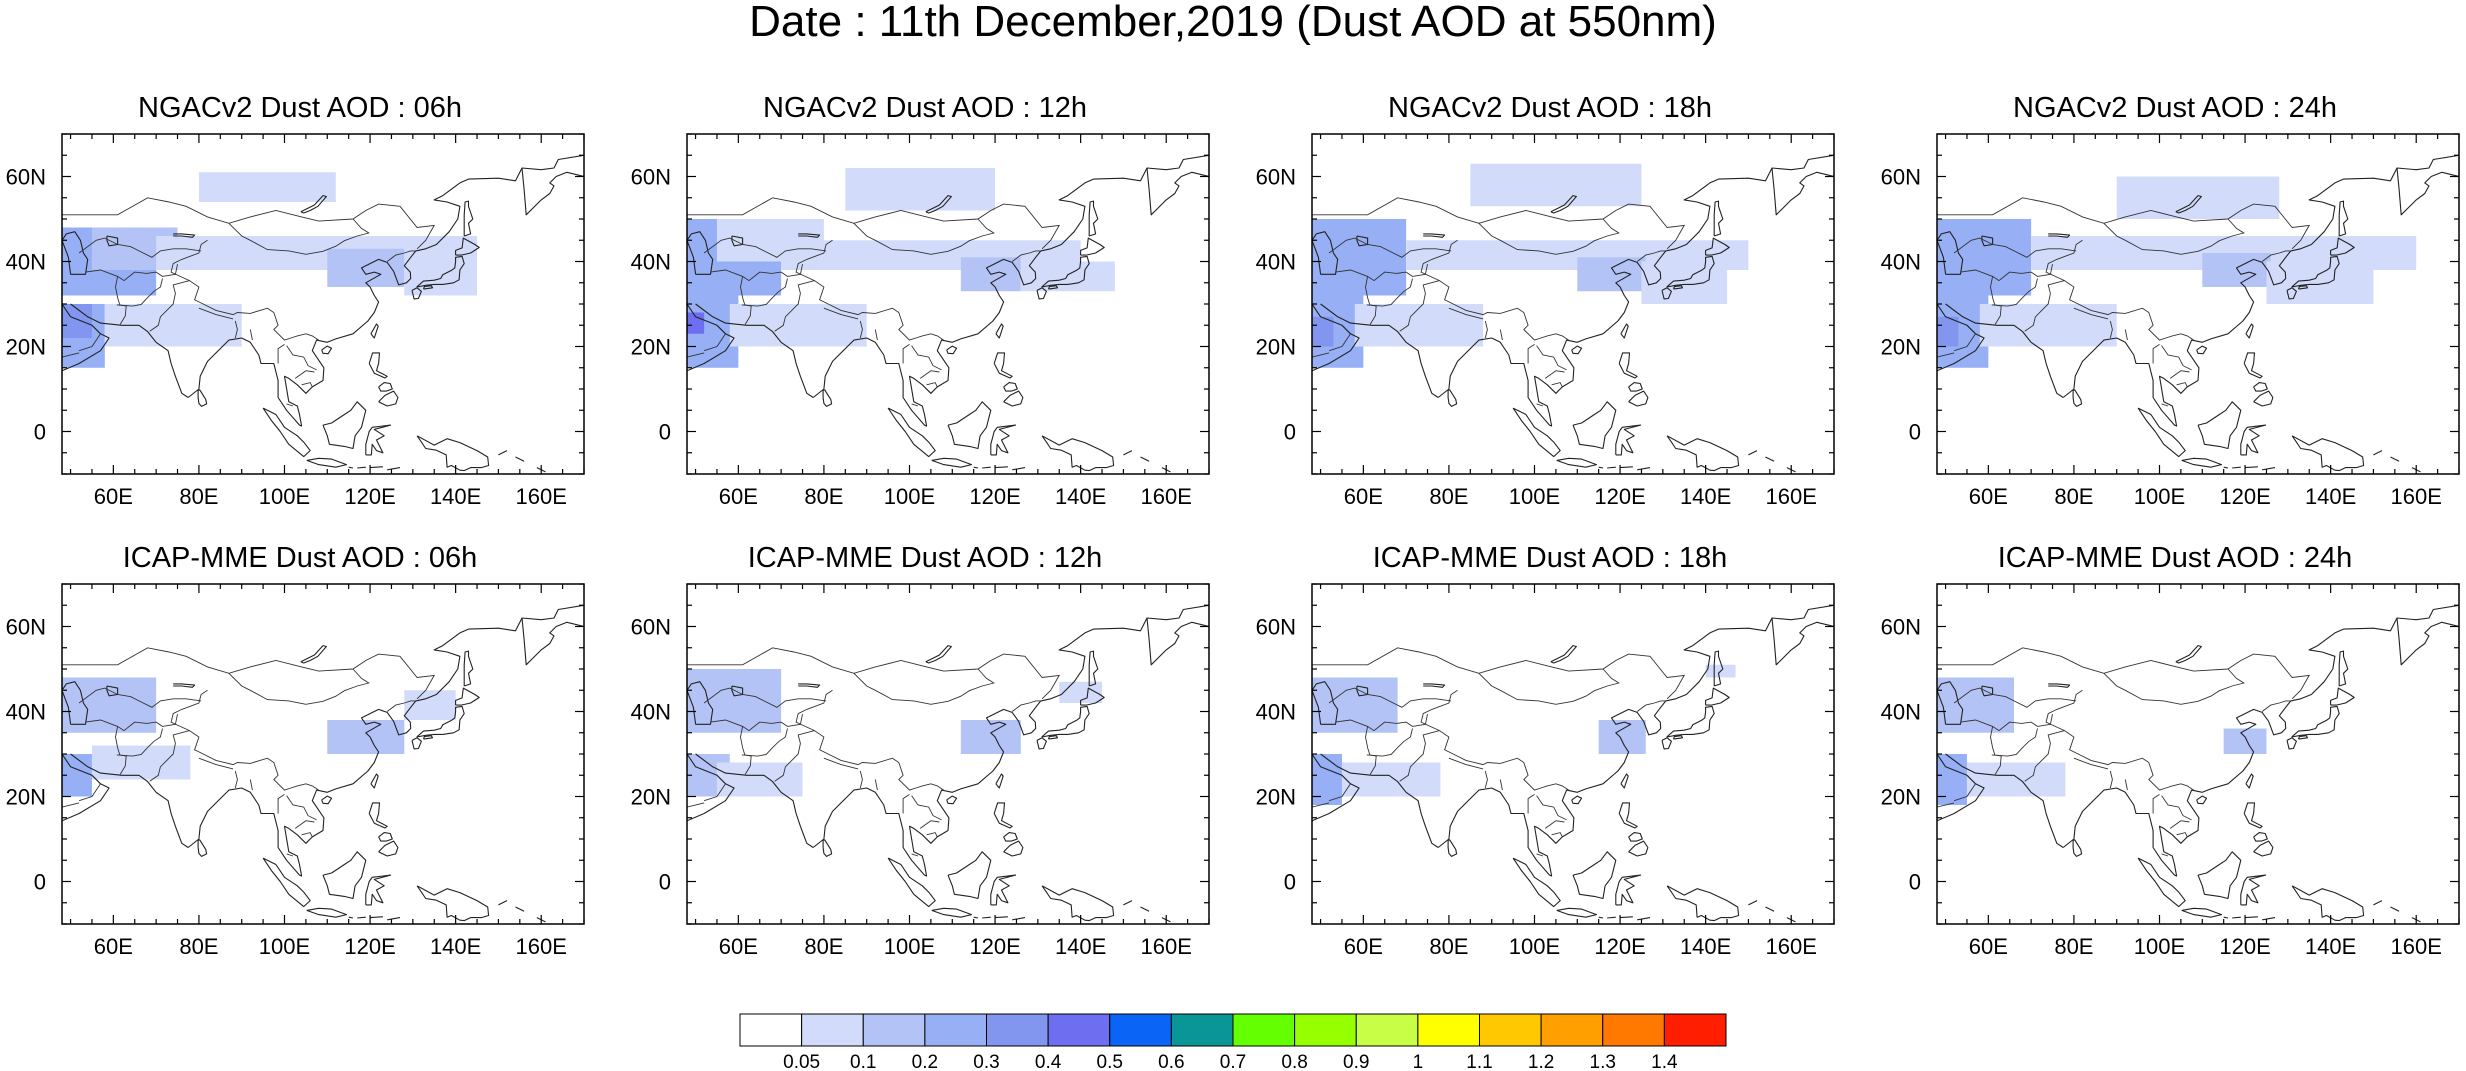  Describe the element at coordinates (1418, 1061) in the screenshot. I see `colorbar-level-label: 1` at that location.